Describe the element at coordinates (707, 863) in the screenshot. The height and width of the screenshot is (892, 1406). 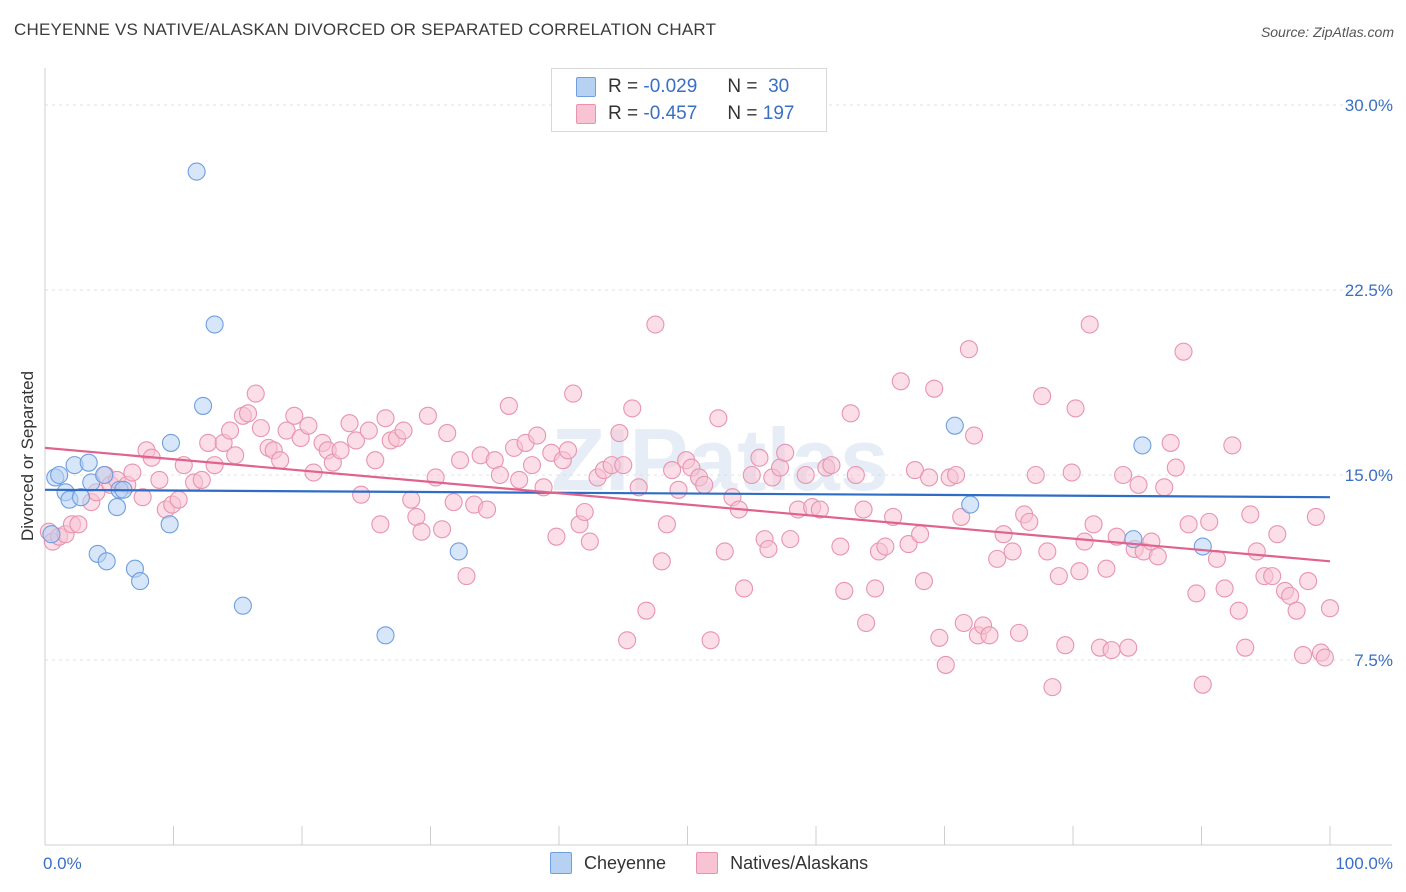
I see `native-swatch` at that location.